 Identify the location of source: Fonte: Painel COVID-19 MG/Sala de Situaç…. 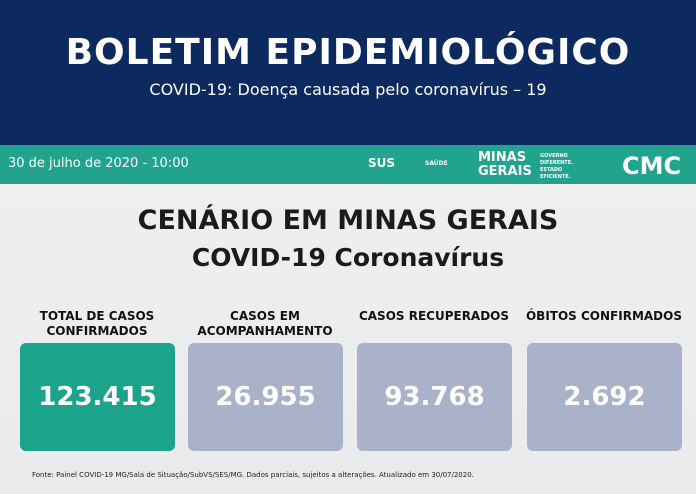
(253, 475).